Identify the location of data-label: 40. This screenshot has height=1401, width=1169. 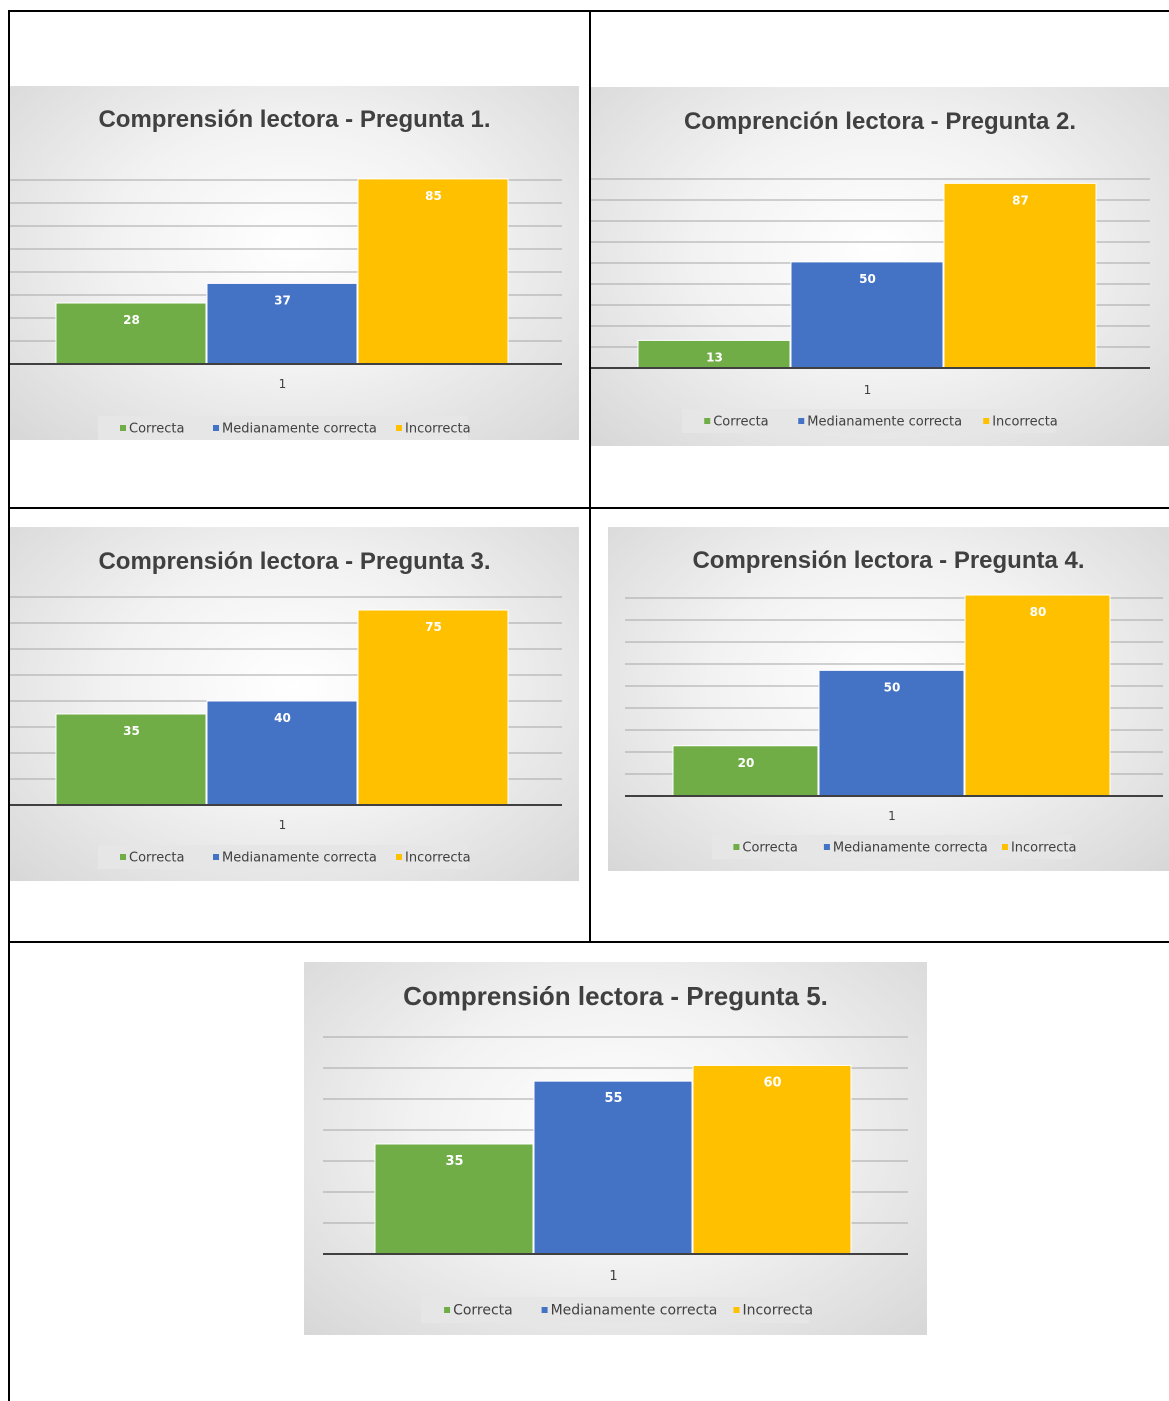
(282, 718).